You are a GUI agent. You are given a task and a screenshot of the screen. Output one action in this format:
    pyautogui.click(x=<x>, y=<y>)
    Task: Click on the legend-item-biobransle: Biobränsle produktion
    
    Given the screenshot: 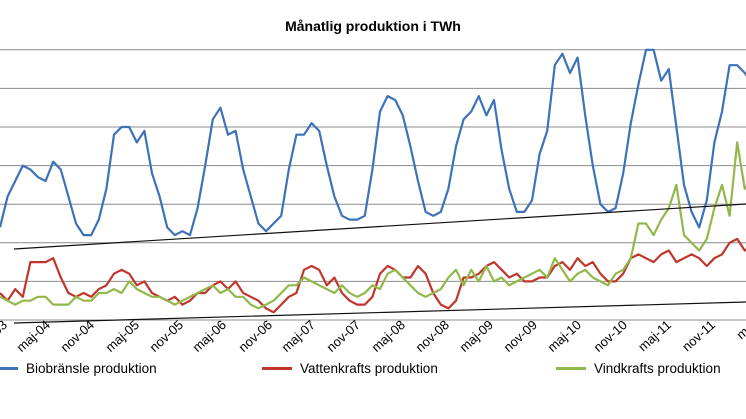 What is the action you would take?
    pyautogui.click(x=78, y=368)
    